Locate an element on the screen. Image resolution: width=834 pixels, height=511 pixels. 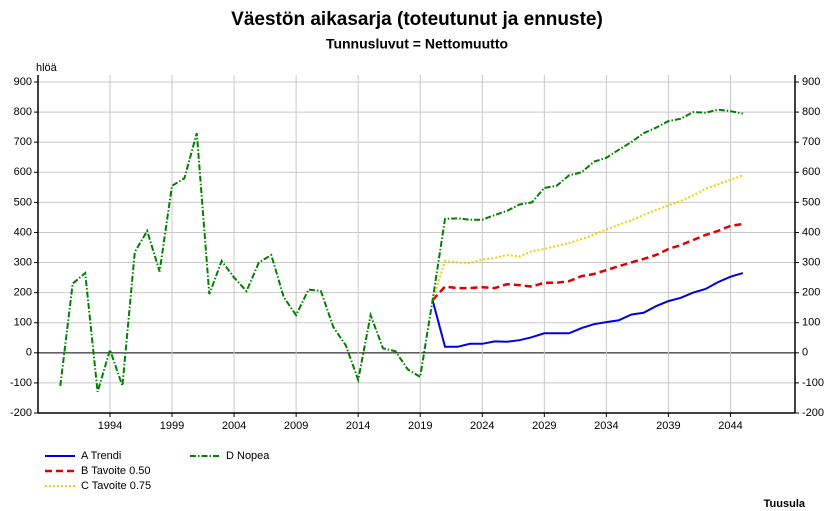
x-tick-label: 2024 is located at coordinates (482, 426).